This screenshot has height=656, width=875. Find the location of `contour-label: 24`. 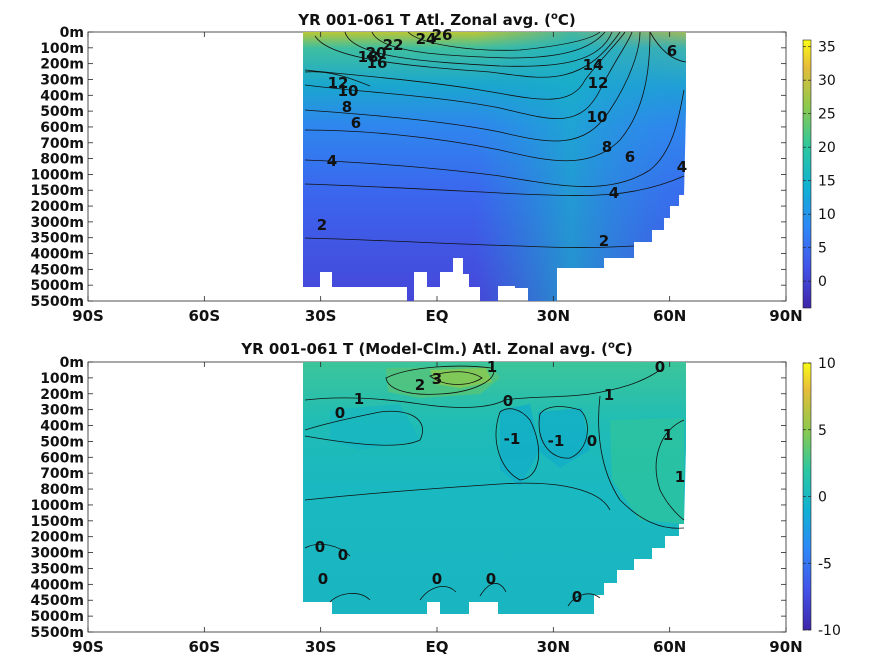

contour-label: 24 is located at coordinates (426, 39).